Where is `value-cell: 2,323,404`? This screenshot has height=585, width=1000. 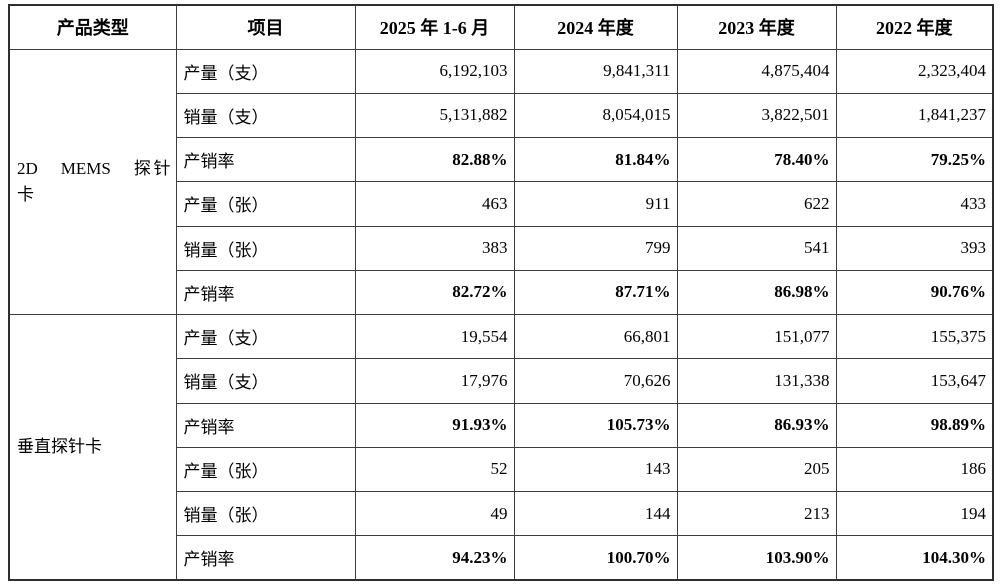 value-cell: 2,323,404 is located at coordinates (914, 71).